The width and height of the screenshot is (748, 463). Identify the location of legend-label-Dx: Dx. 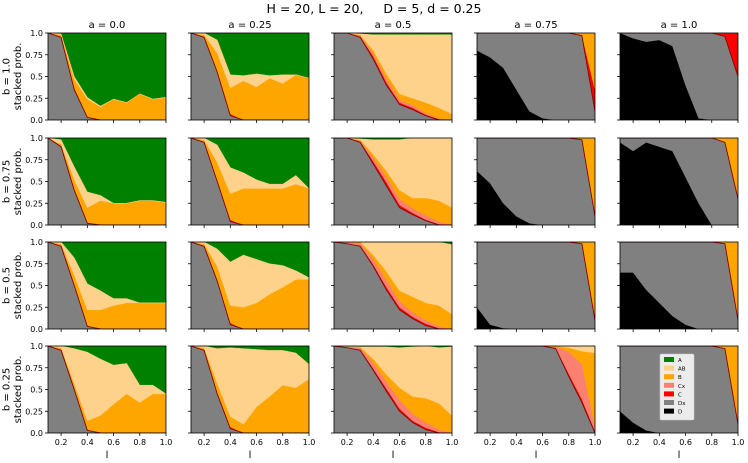
(682, 404).